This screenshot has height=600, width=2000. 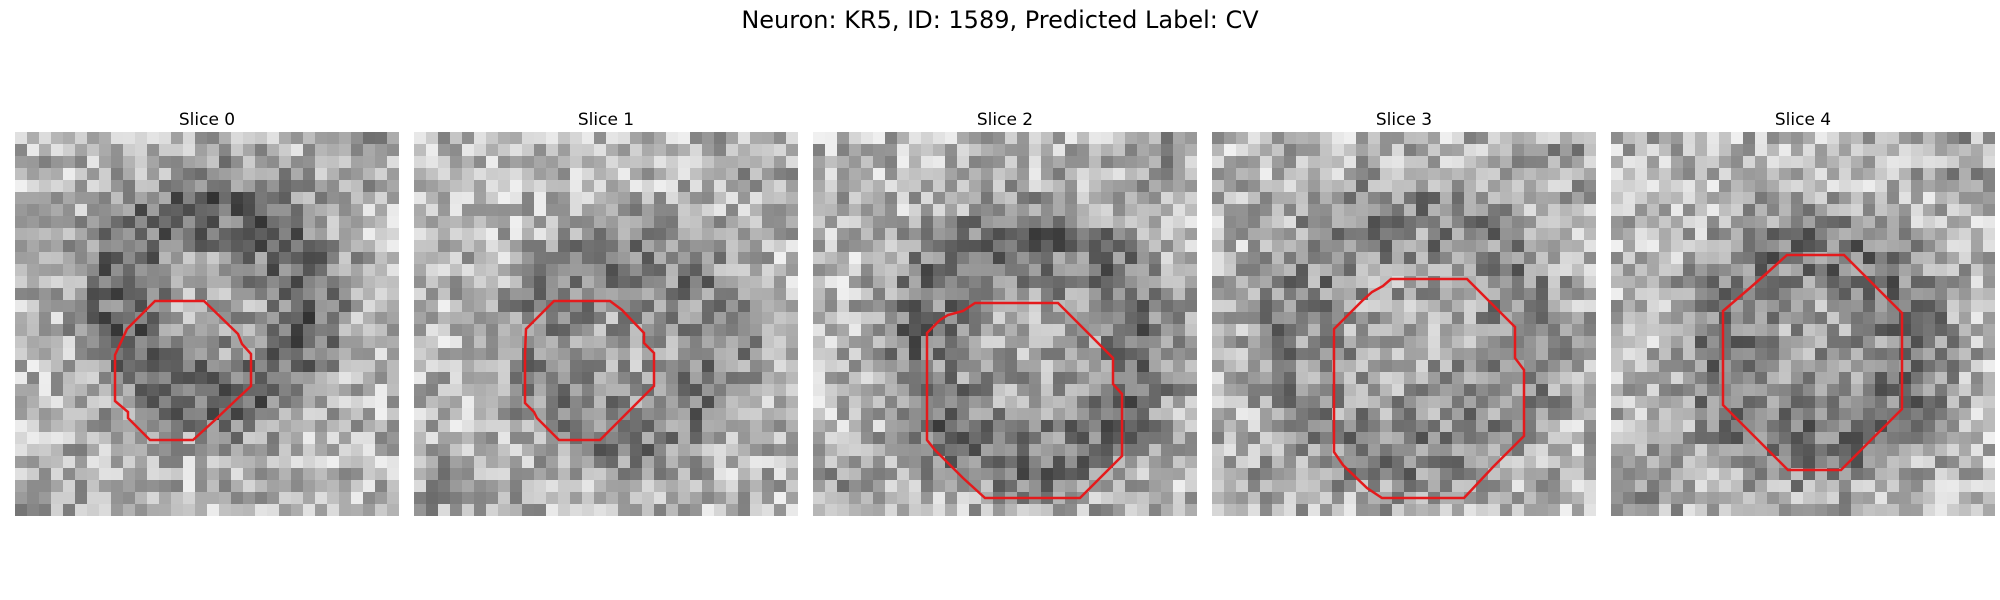 I want to click on slice-panel-1: Slice 1, so click(x=606, y=312).